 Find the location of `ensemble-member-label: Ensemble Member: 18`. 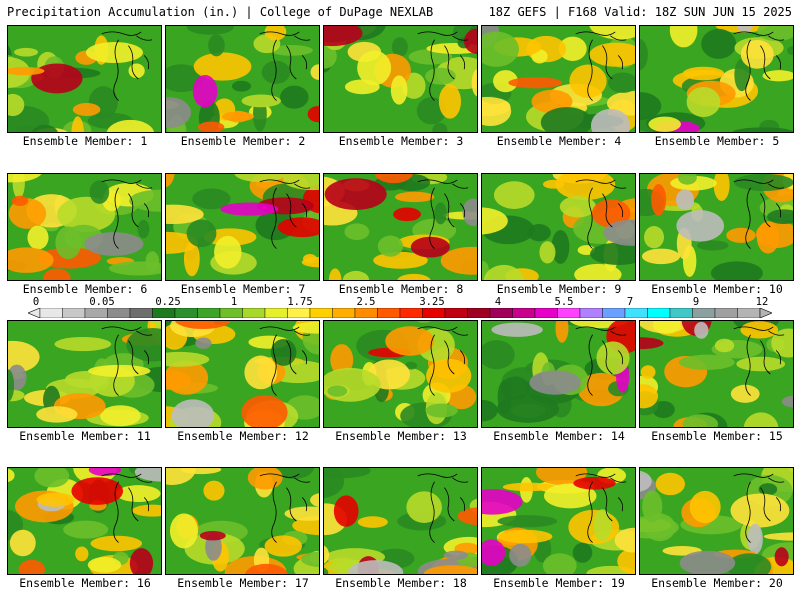

ensemble-member-label: Ensemble Member: 18 is located at coordinates (401, 583).